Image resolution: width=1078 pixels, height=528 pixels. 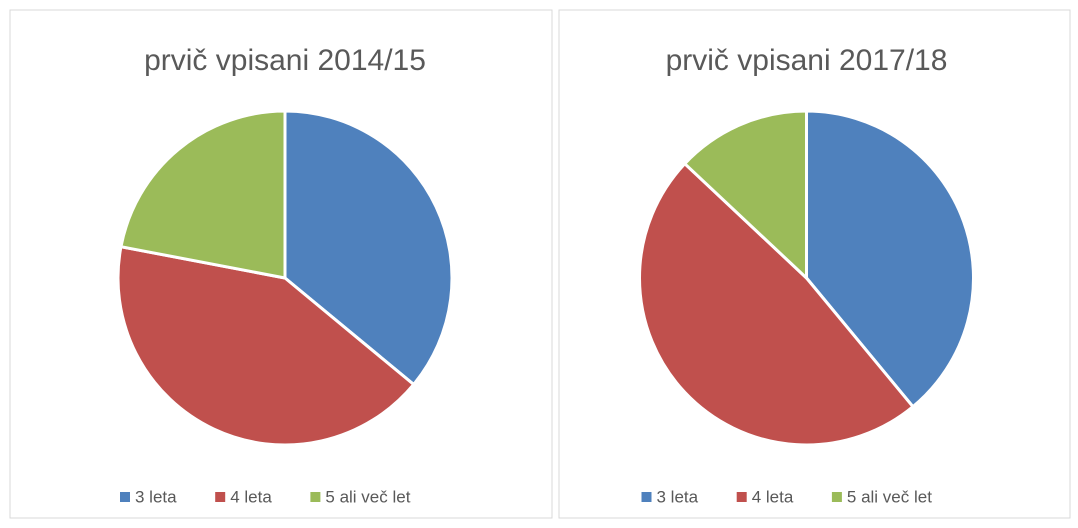 I want to click on chart-title: prvič vpisani 2014/15, so click(x=285, y=60).